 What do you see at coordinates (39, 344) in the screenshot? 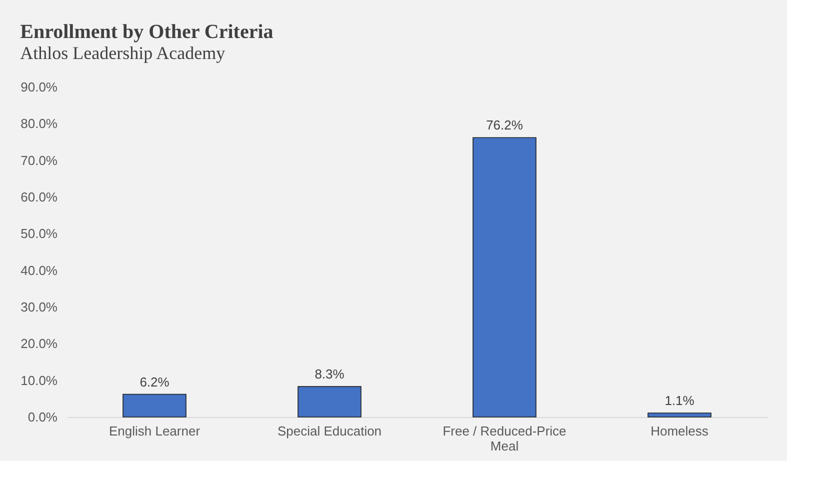
I see `y-tick-label: 20.0%` at bounding box center [39, 344].